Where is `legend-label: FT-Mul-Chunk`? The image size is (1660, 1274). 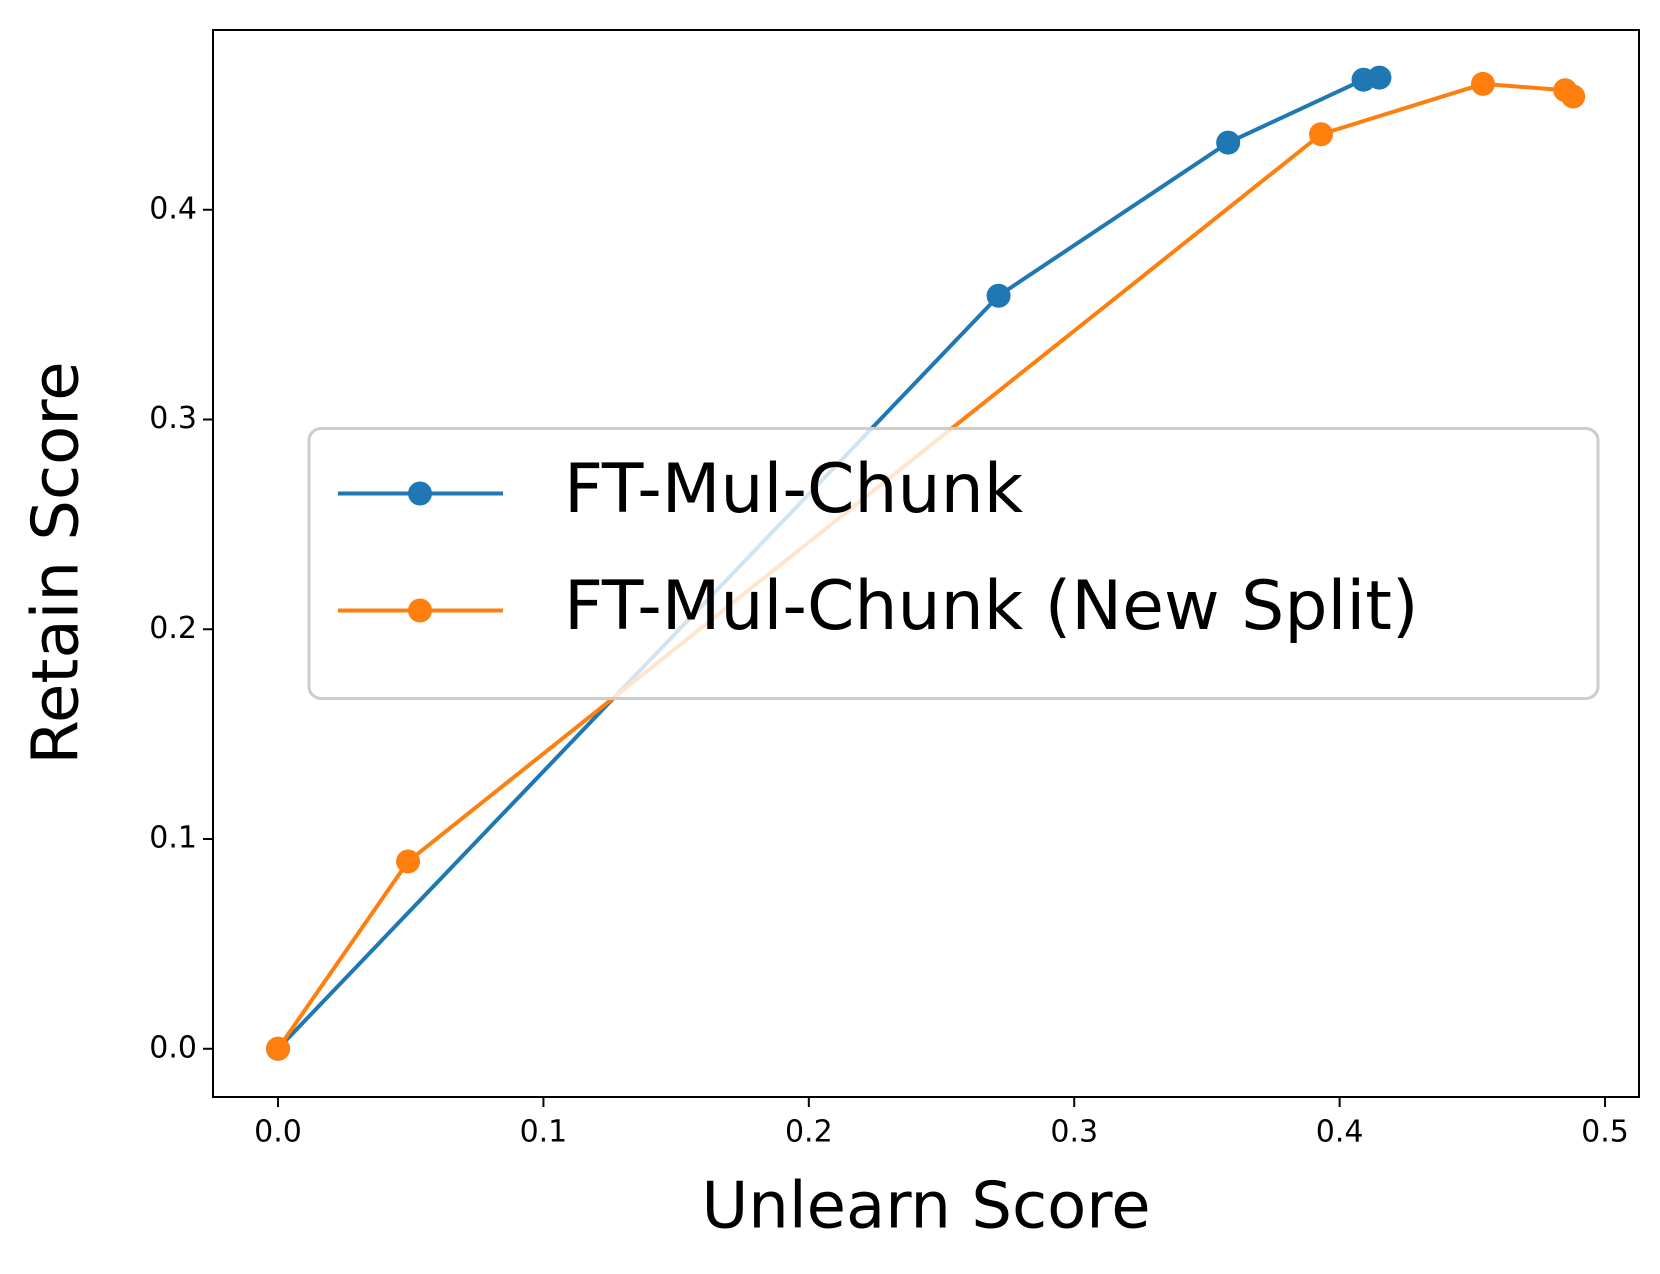 legend-label: FT-Mul-Chunk is located at coordinates (794, 489).